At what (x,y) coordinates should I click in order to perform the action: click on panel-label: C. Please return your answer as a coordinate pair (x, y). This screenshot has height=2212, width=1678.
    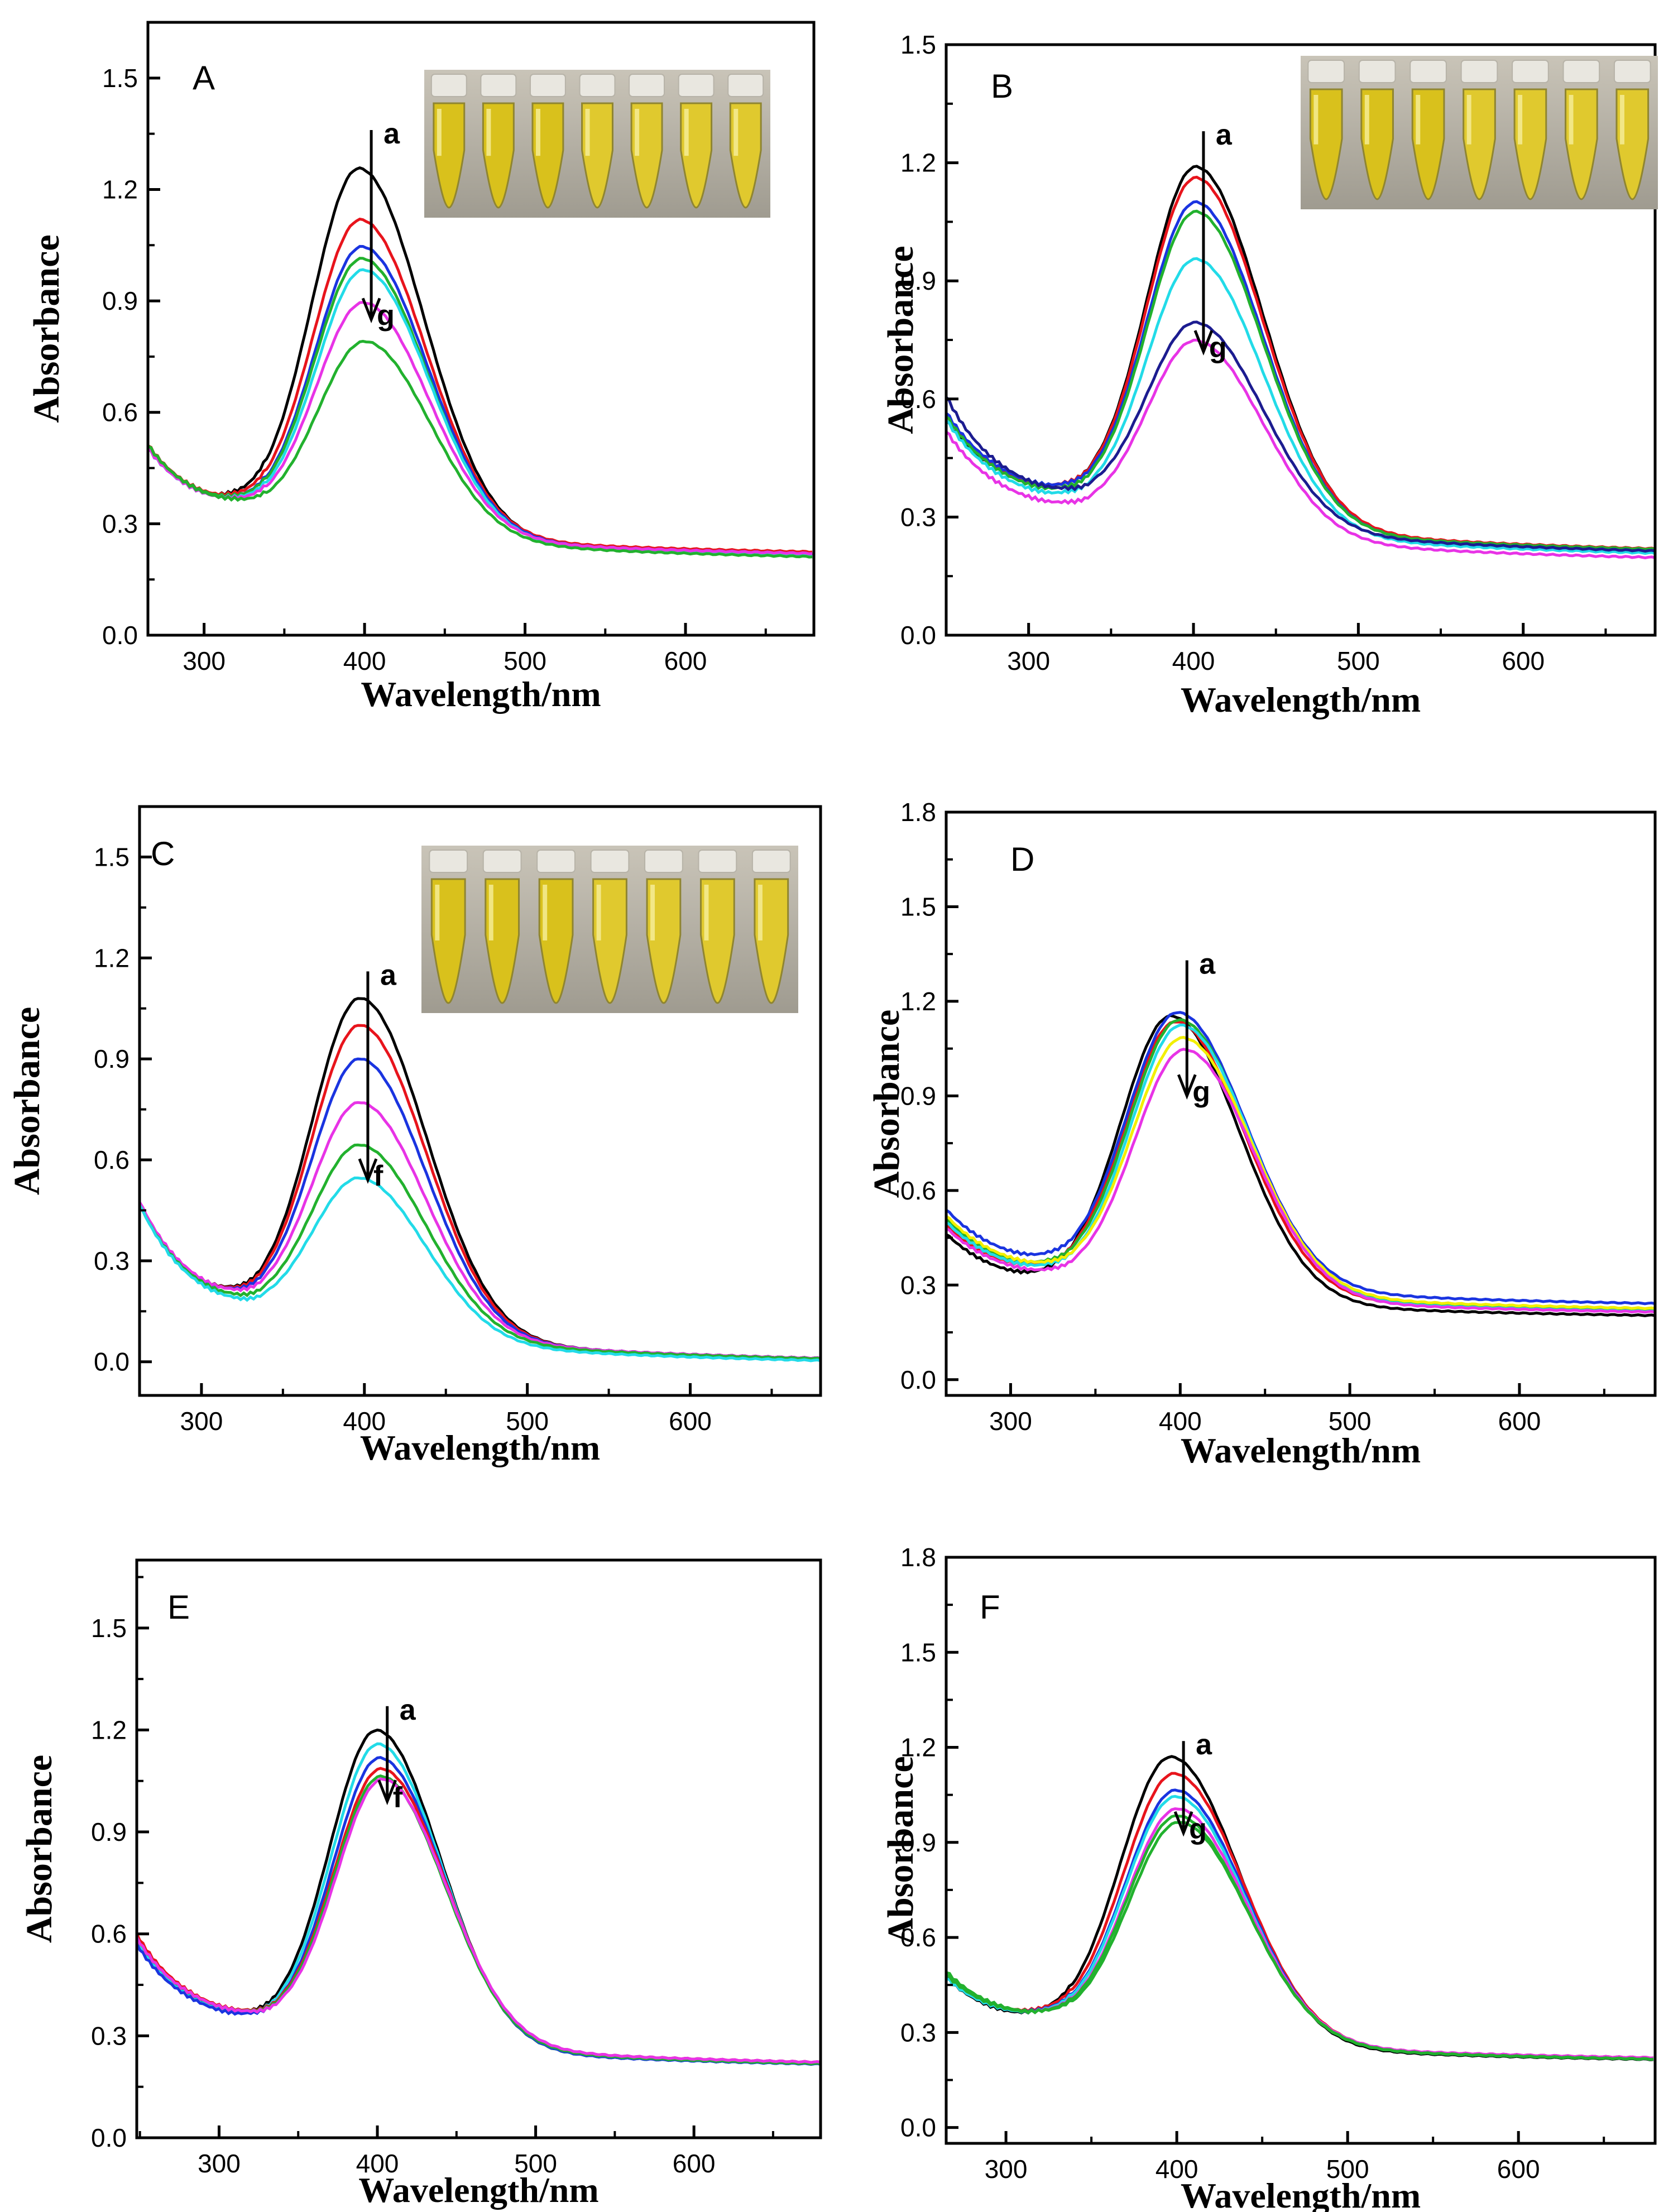
    Looking at the image, I should click on (163, 854).